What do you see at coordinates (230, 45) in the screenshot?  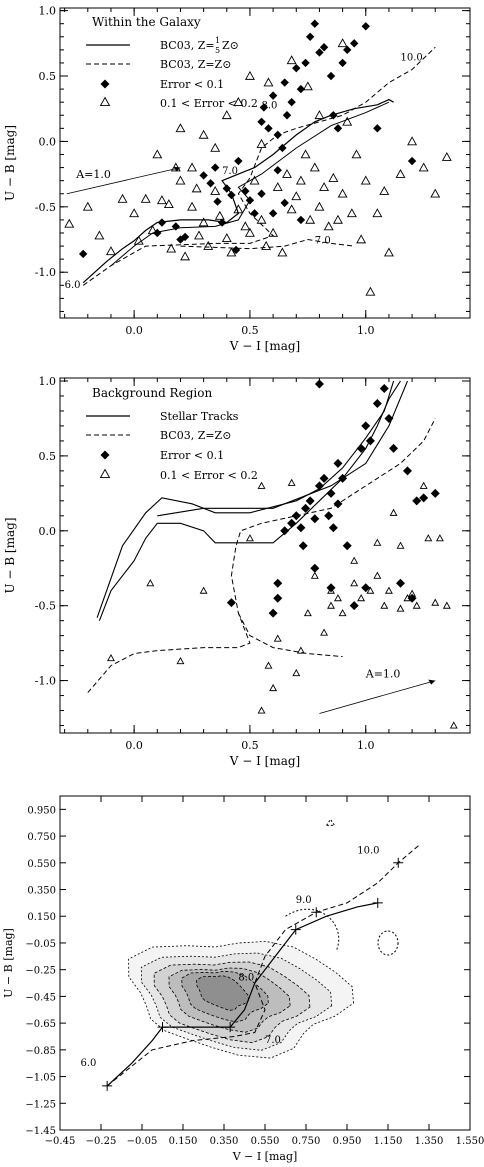 I see `legend-entry-sym: Z⊙` at bounding box center [230, 45].